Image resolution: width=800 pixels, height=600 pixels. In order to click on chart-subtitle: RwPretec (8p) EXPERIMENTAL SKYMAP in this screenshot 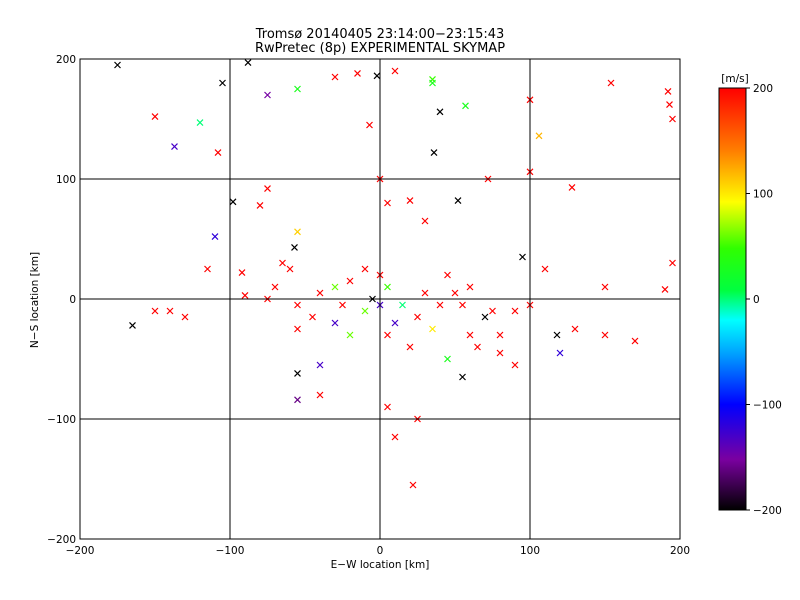, I will do `click(380, 48)`.